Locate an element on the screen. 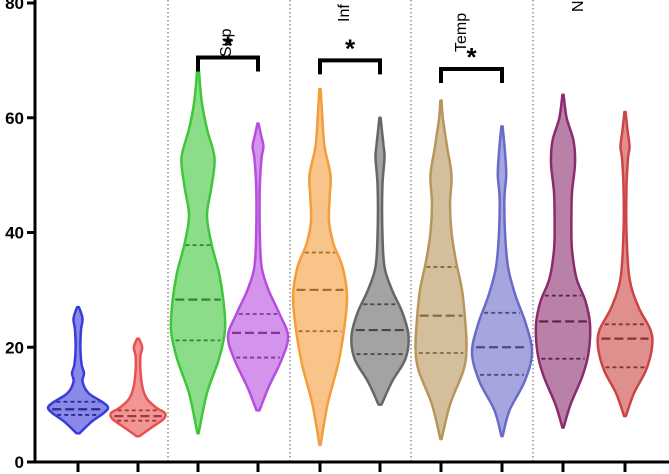  y-tick-label: 20 is located at coordinates (14, 347).